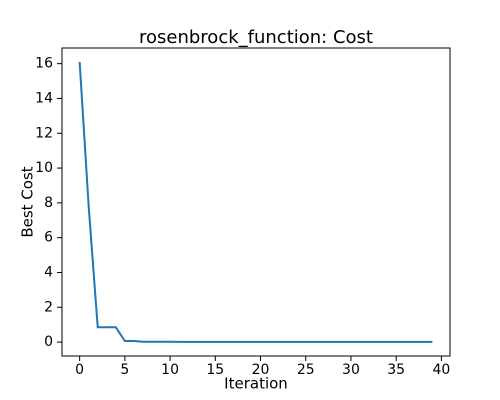 The width and height of the screenshot is (500, 400). I want to click on y-tick-label: 10, so click(44, 168).